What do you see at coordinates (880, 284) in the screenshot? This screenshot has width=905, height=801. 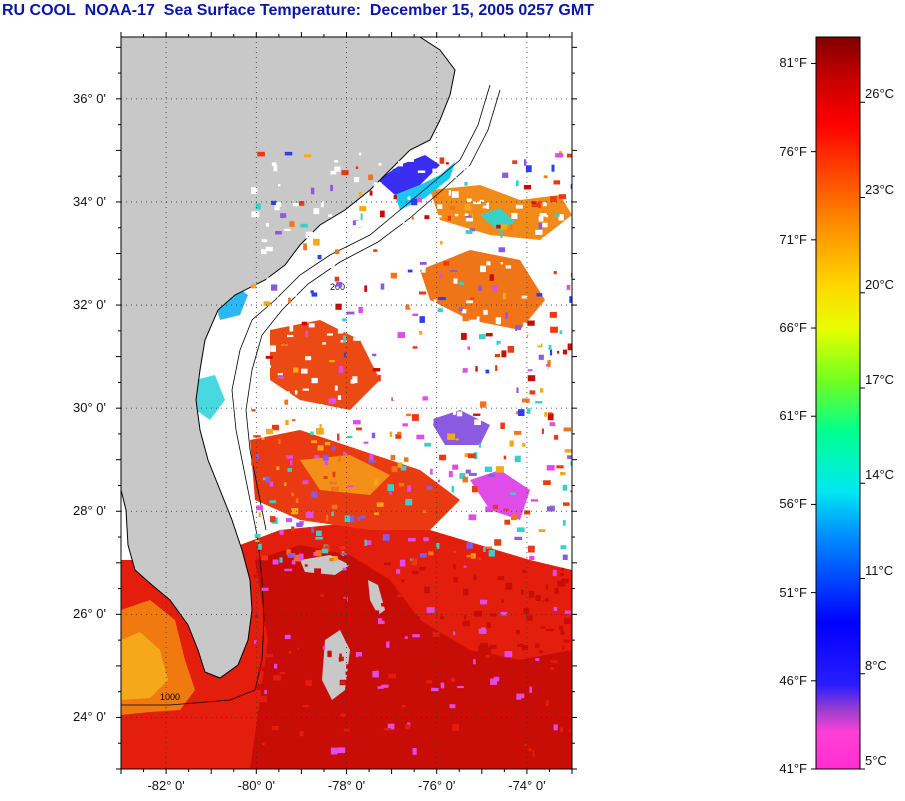 I see `colorbar-celsius-label: 20°C` at bounding box center [880, 284].